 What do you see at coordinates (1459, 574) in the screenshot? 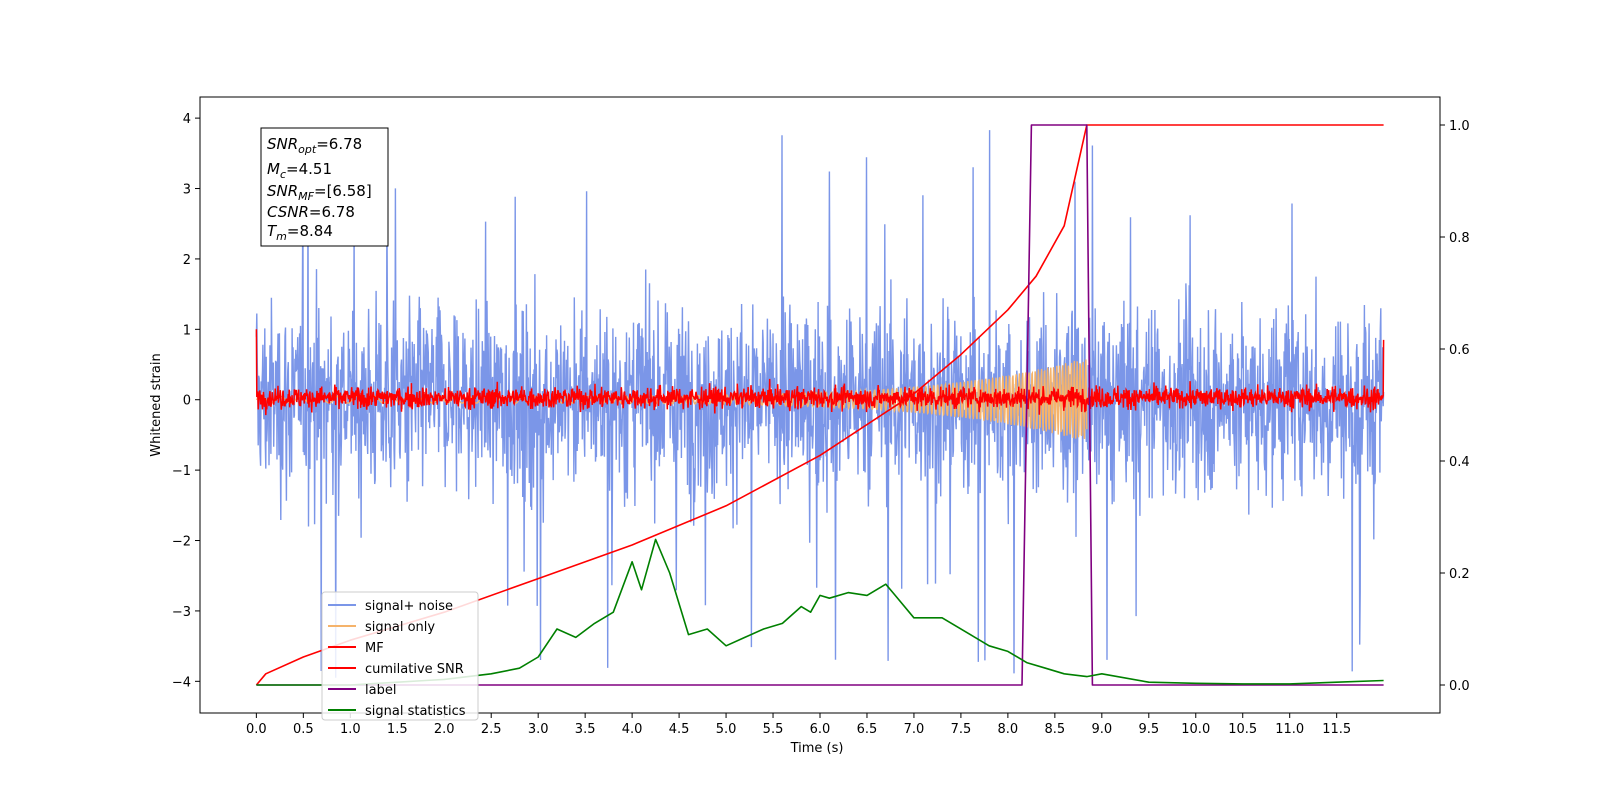
I see `y2-tick-label: 0.2` at bounding box center [1459, 574].